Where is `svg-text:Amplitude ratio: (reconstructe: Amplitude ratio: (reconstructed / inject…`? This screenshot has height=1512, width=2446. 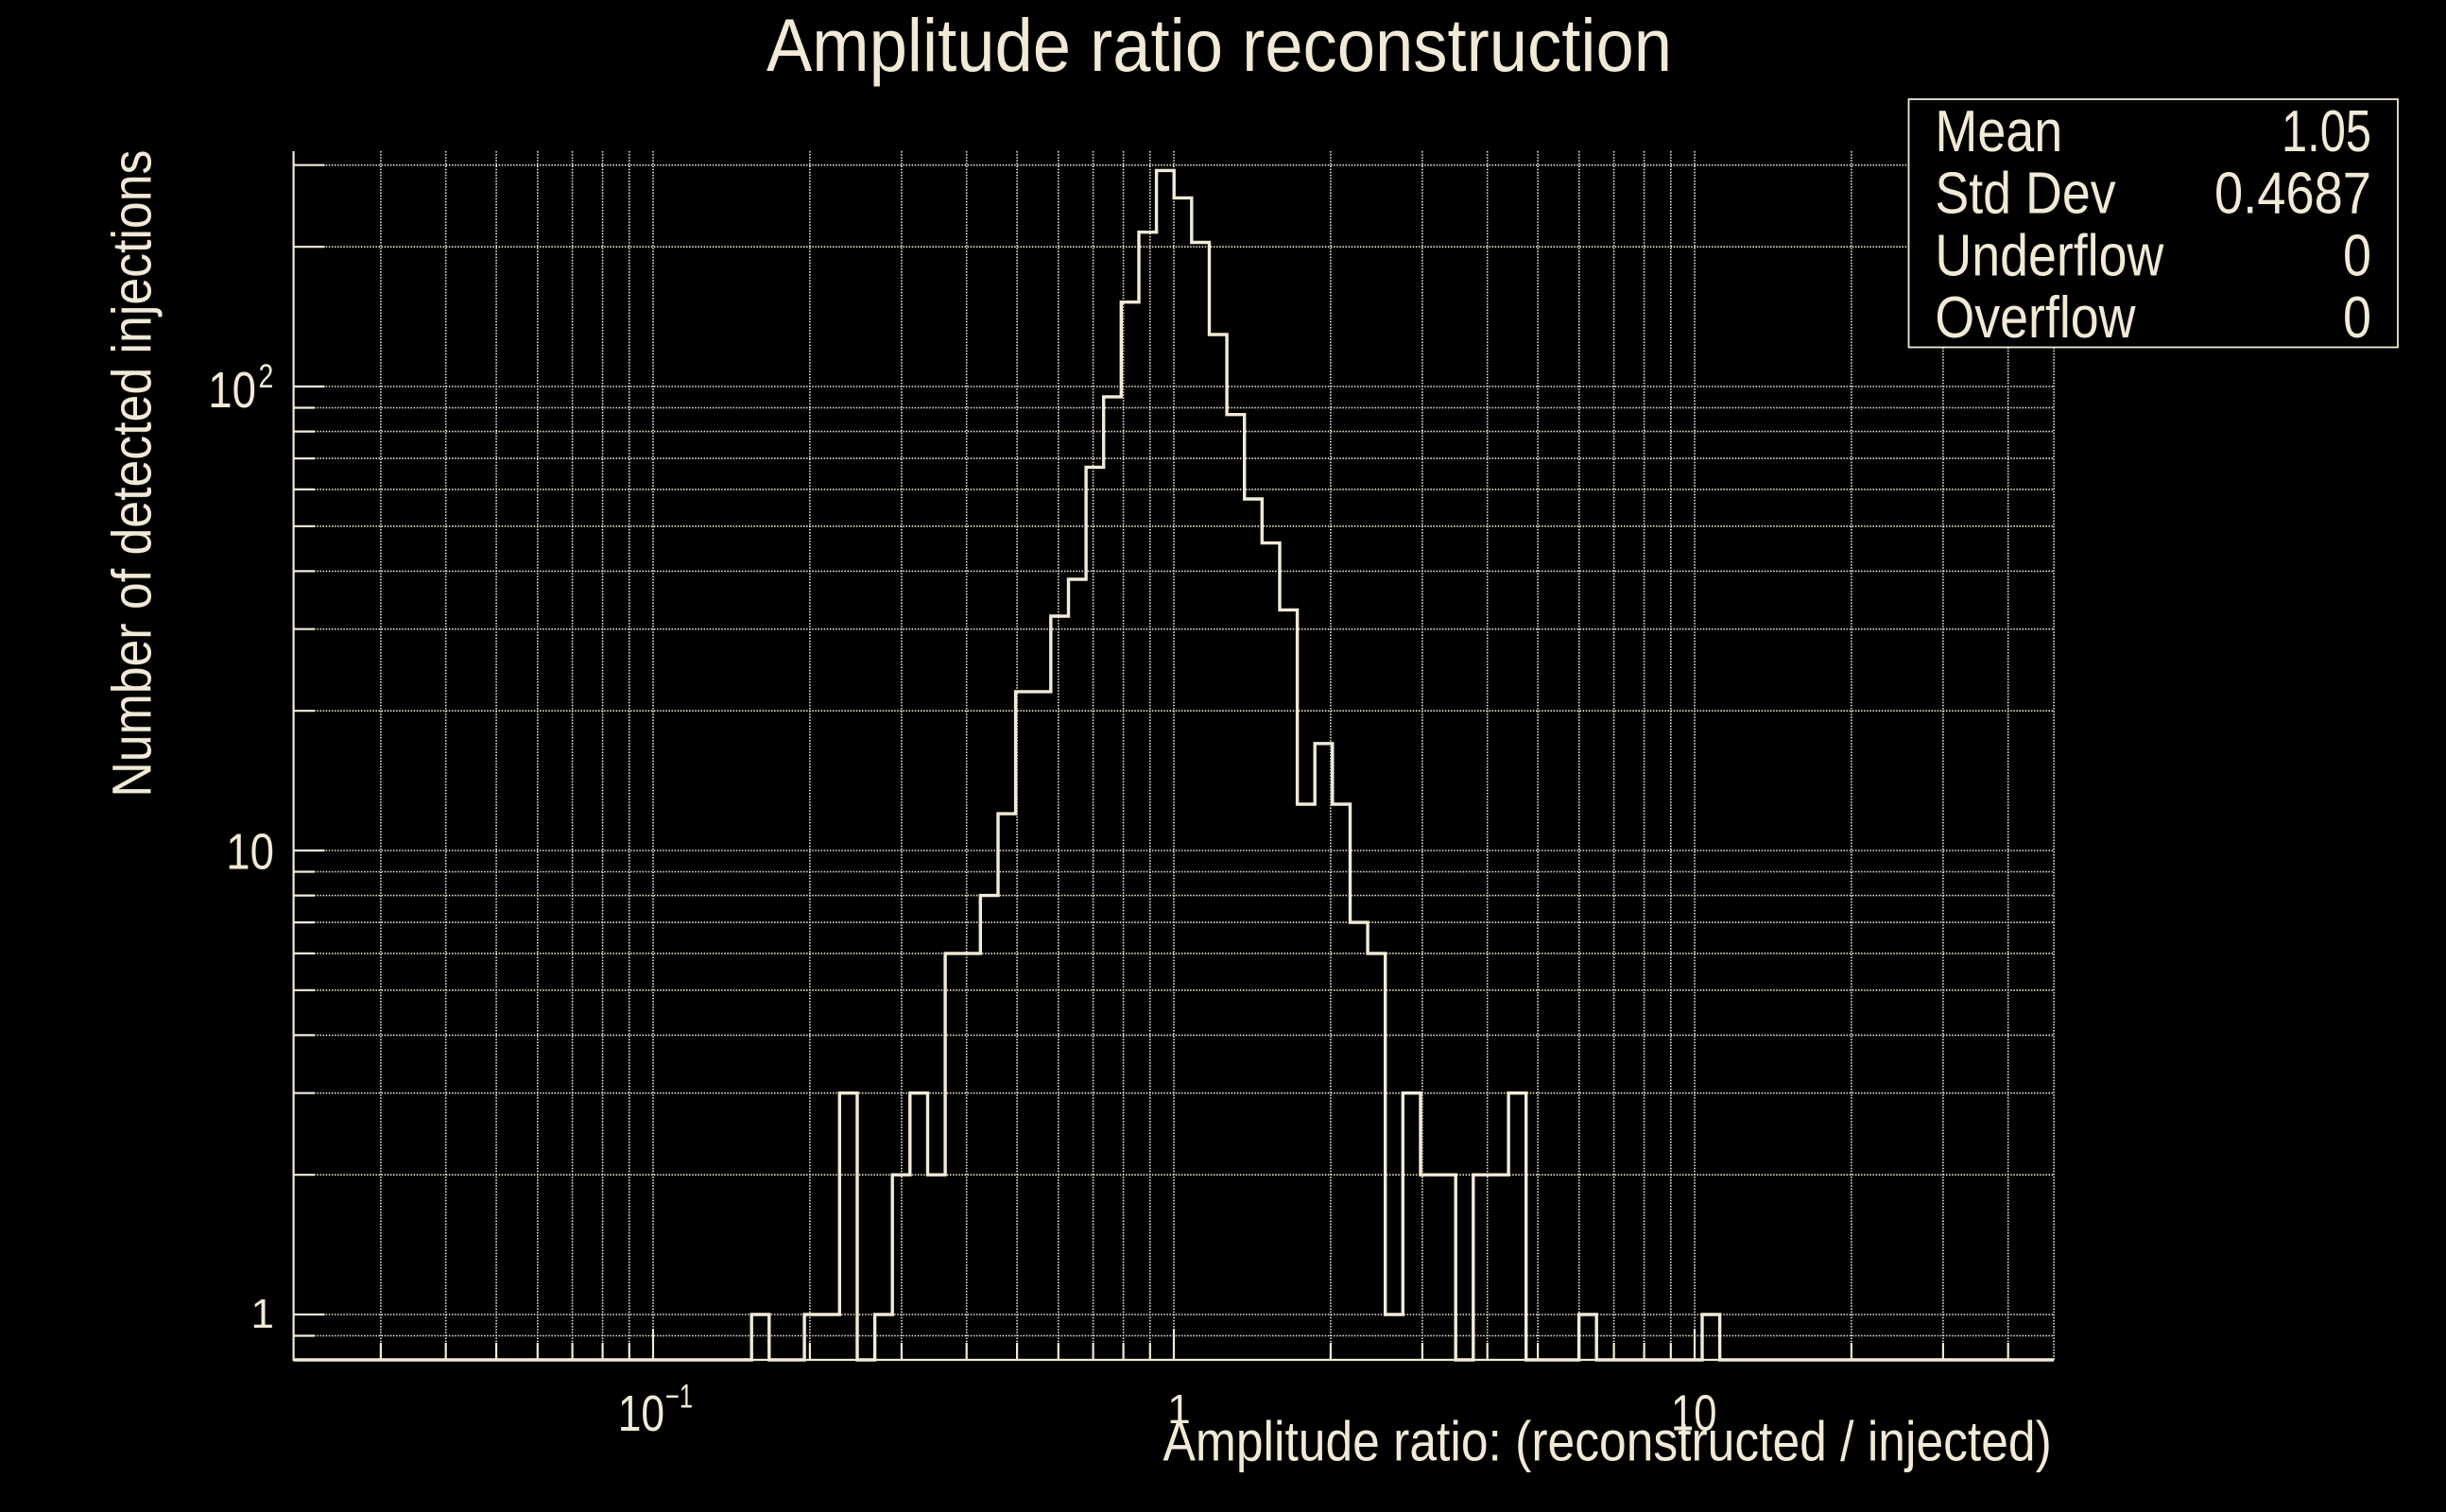 svg-text:Amplitude ratio: (reconstructe: Amplitude ratio: (reconstructed / inject… is located at coordinates (1608, 1441).